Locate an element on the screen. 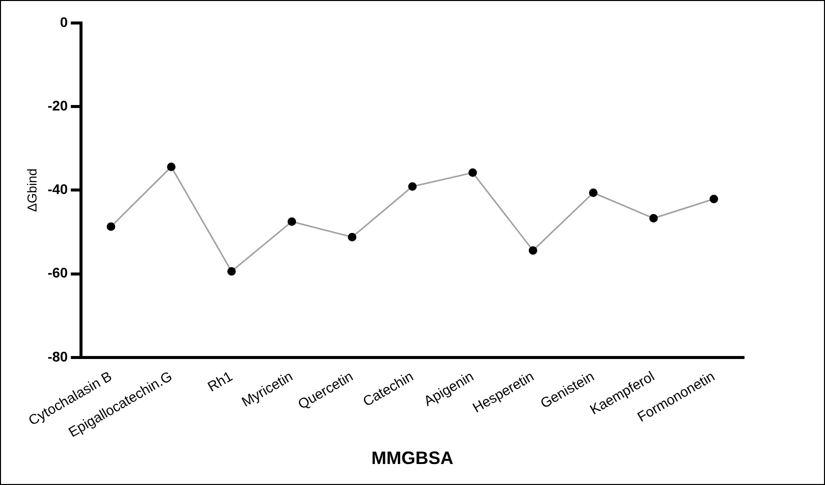  y-tick-label: 0 is located at coordinates (64, 22).